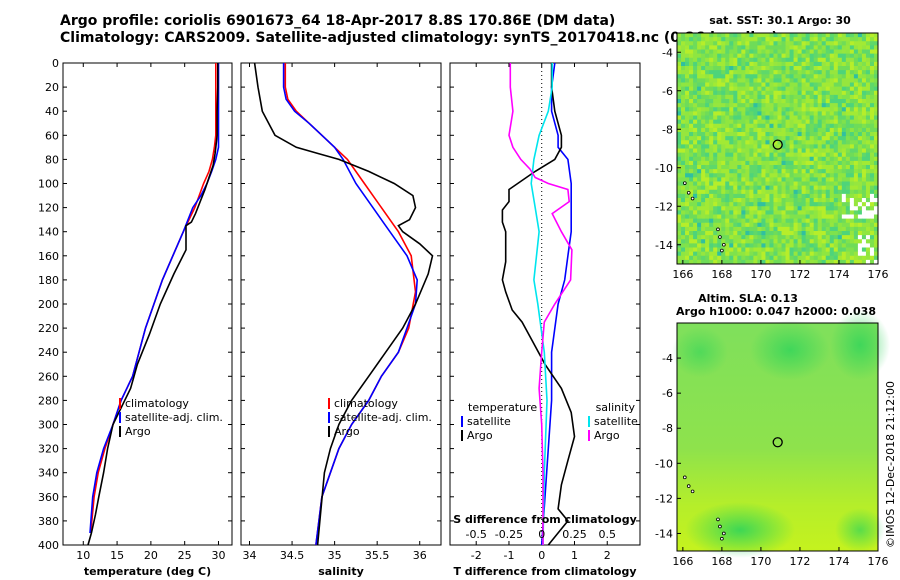 This screenshot has width=900, height=580. Describe the element at coordinates (48, 208) in the screenshot. I see `temperature-ytick-label: 120` at that location.